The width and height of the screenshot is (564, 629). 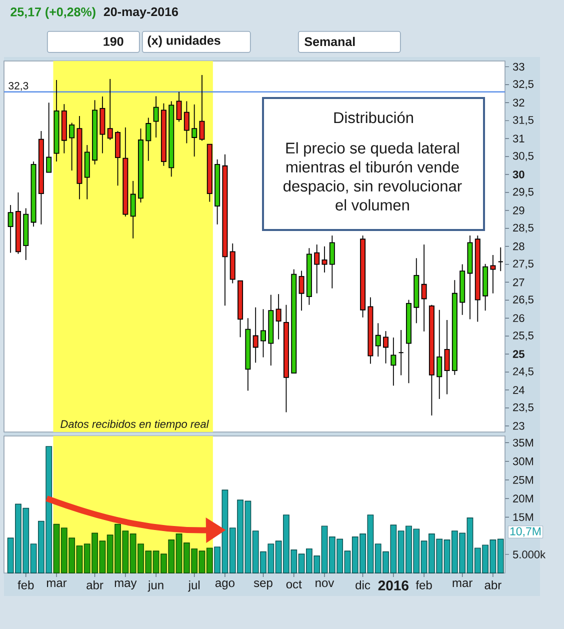 What do you see at coordinates (523, 300) in the screenshot?
I see `y-tick-label: 26,5` at bounding box center [523, 300].